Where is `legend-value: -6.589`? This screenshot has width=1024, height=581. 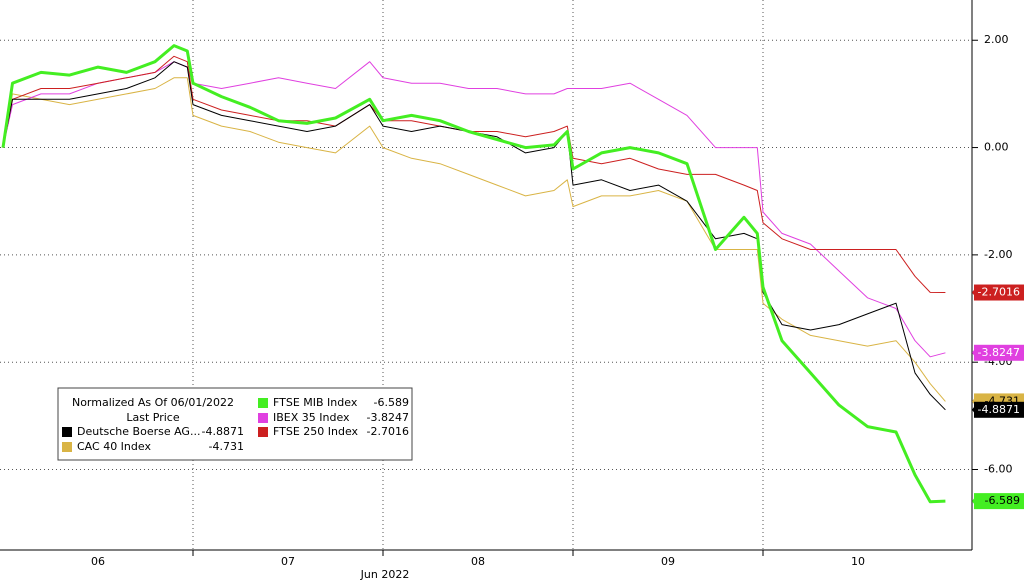 legend-value: -6.589 is located at coordinates (391, 402).